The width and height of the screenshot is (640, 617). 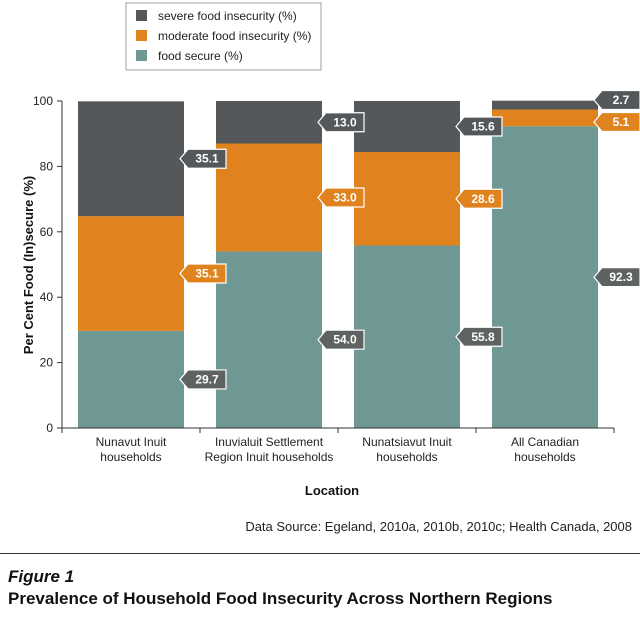 What do you see at coordinates (28, 265) in the screenshot?
I see `y-axis-title: Per Cent Food (In)secure (%)` at bounding box center [28, 265].